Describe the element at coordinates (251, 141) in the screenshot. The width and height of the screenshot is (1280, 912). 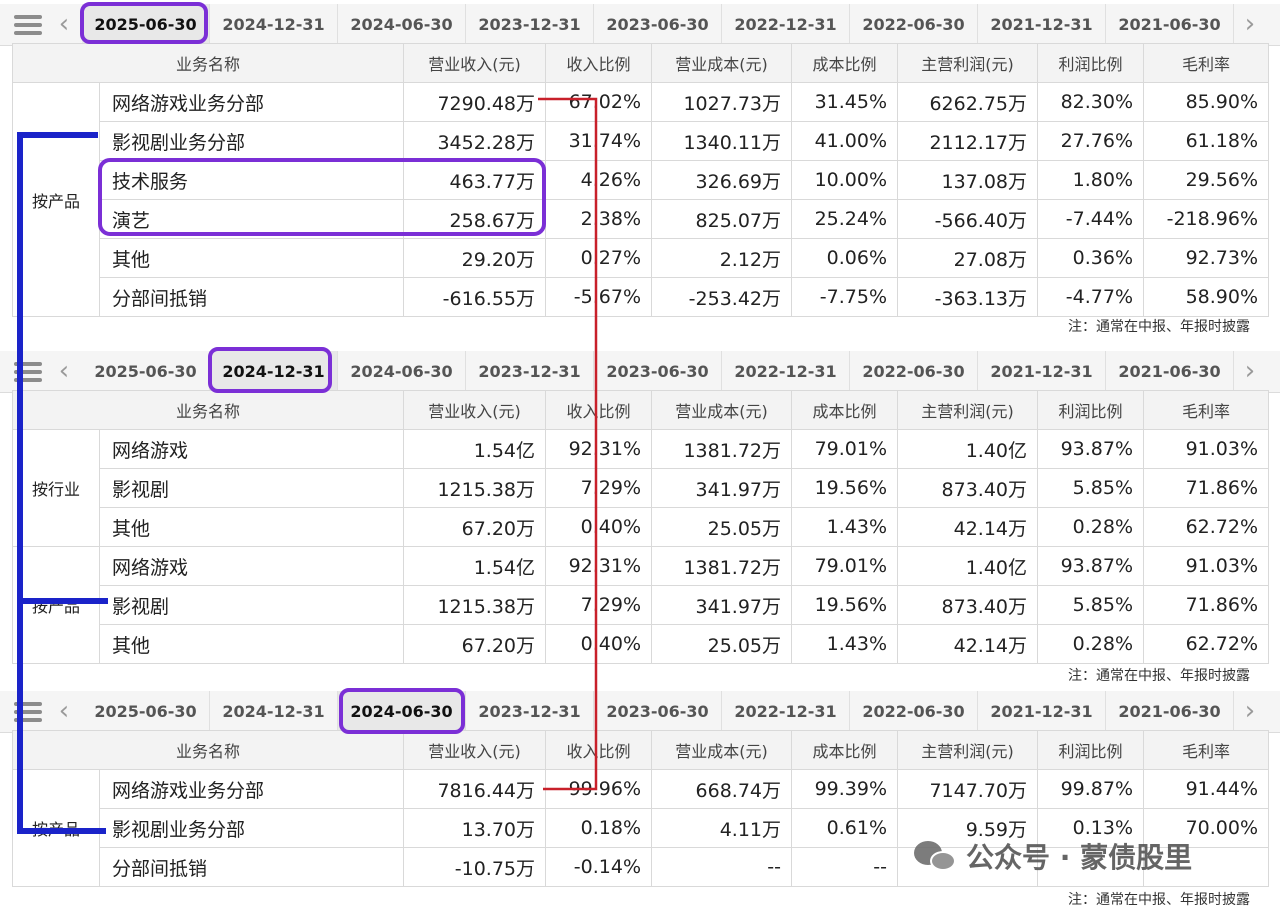
I see `business-name: 影视剧业务分部` at that location.